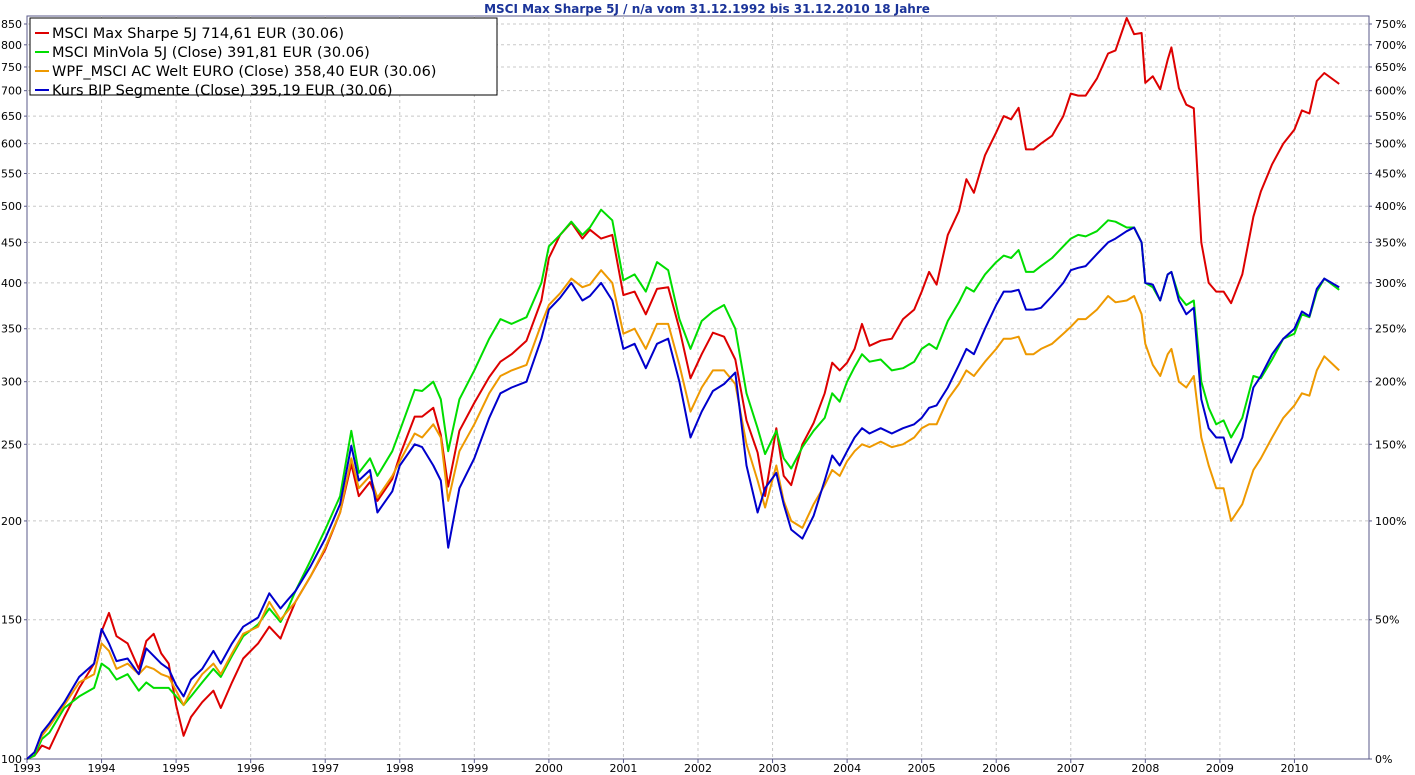 Image resolution: width=1415 pixels, height=775 pixels. Describe the element at coordinates (11, 91) in the screenshot. I see `y-tick-label: 700` at that location.